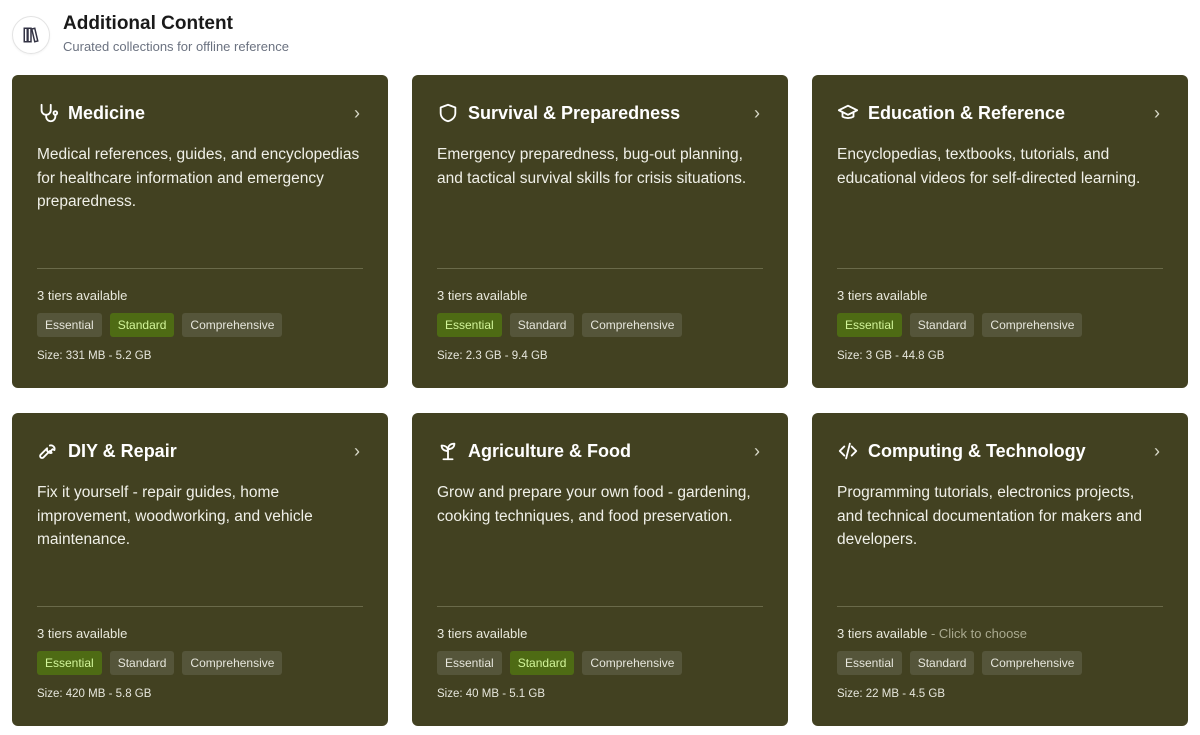 This screenshot has height=735, width=1200. What do you see at coordinates (122, 450) in the screenshot?
I see `card-title: DIY & Repair` at bounding box center [122, 450].